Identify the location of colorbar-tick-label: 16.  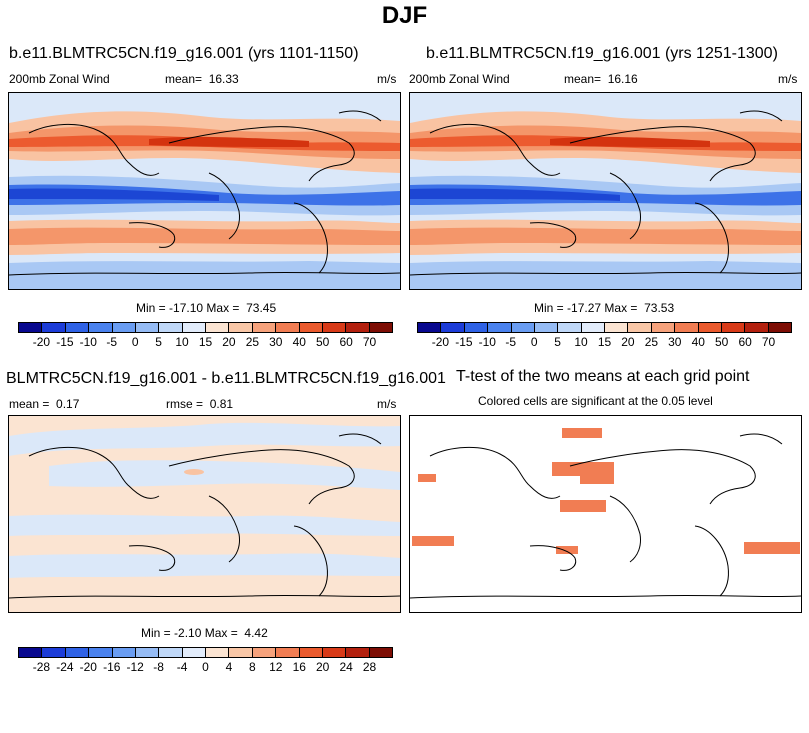
(299, 667).